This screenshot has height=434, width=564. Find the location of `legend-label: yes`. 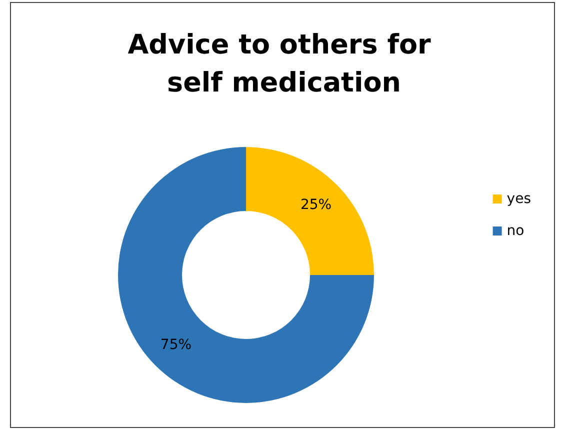

legend-label: yes is located at coordinates (519, 199).